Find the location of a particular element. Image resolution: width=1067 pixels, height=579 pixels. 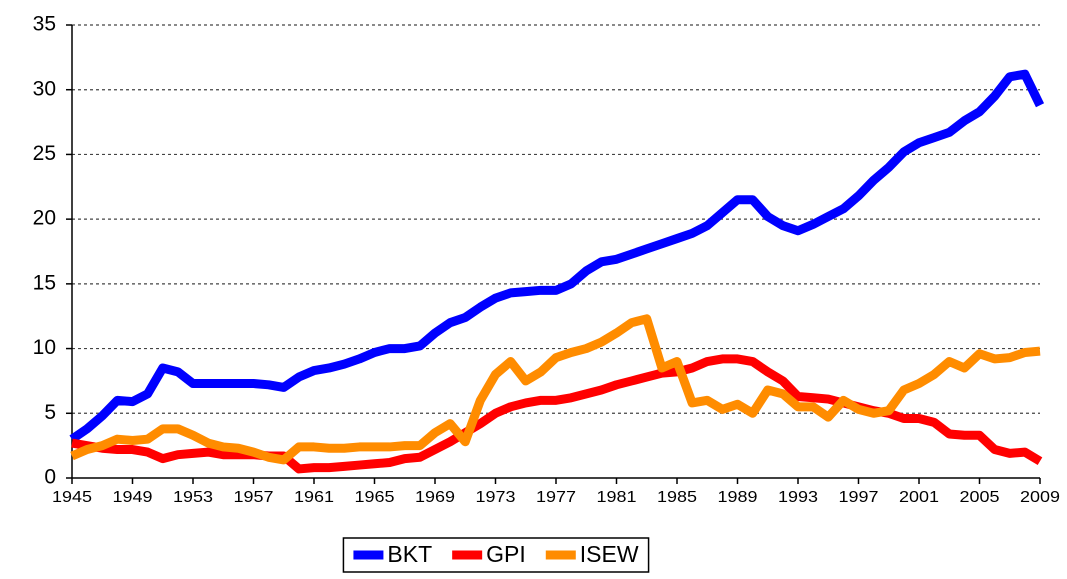

legend-box is located at coordinates (496, 555).